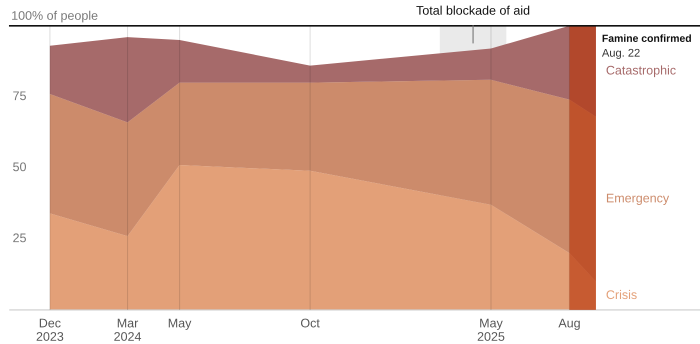 Image resolution: width=700 pixels, height=344 pixels. What do you see at coordinates (19, 95) in the screenshot?
I see `y-tick-label: 75` at bounding box center [19, 95].